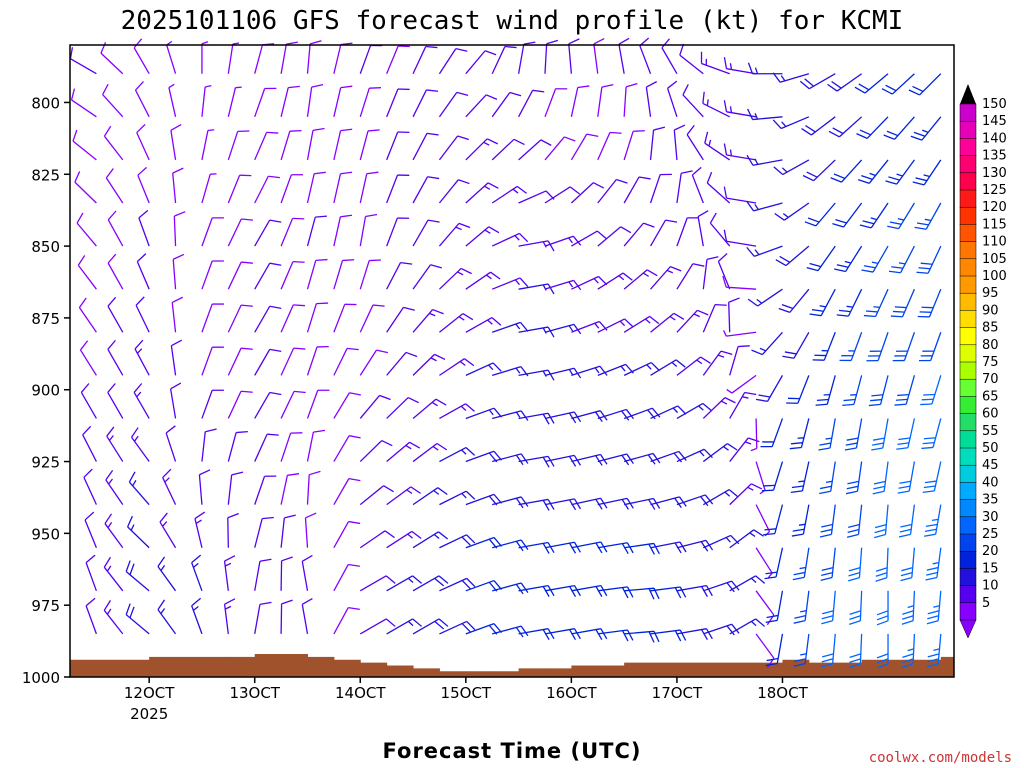 The width and height of the screenshot is (1024, 768). I want to click on y-tick-label: 1000, so click(41, 678).